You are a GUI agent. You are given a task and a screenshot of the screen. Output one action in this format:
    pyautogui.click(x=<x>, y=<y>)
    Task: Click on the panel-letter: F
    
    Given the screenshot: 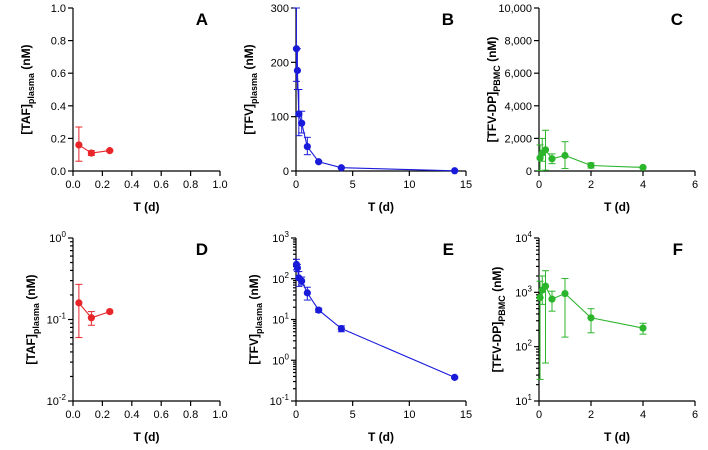 What is the action you would take?
    pyautogui.click(x=678, y=249)
    